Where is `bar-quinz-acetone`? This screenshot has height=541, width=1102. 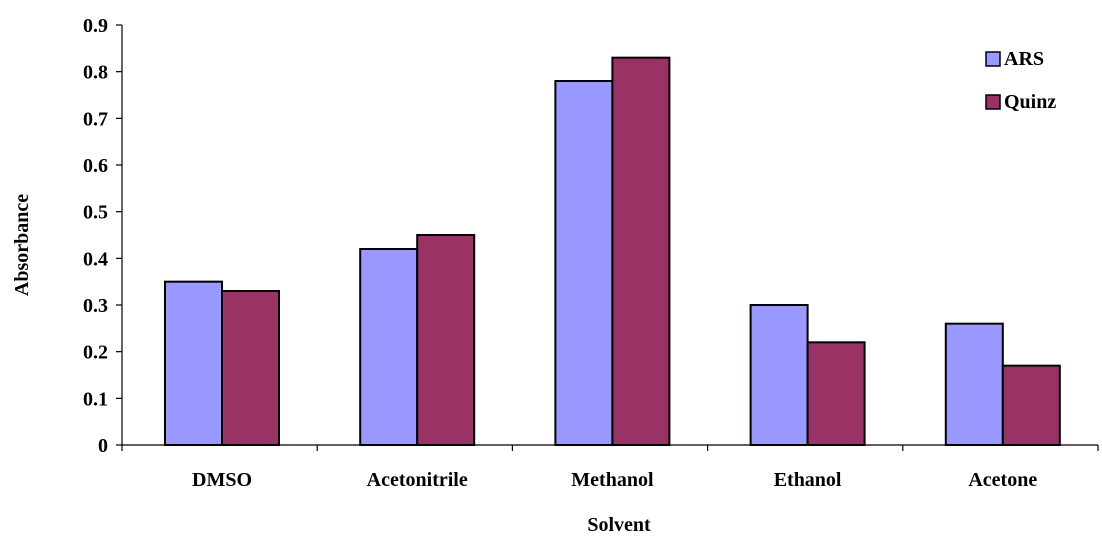
bar-quinz-acetone is located at coordinates (1031, 405).